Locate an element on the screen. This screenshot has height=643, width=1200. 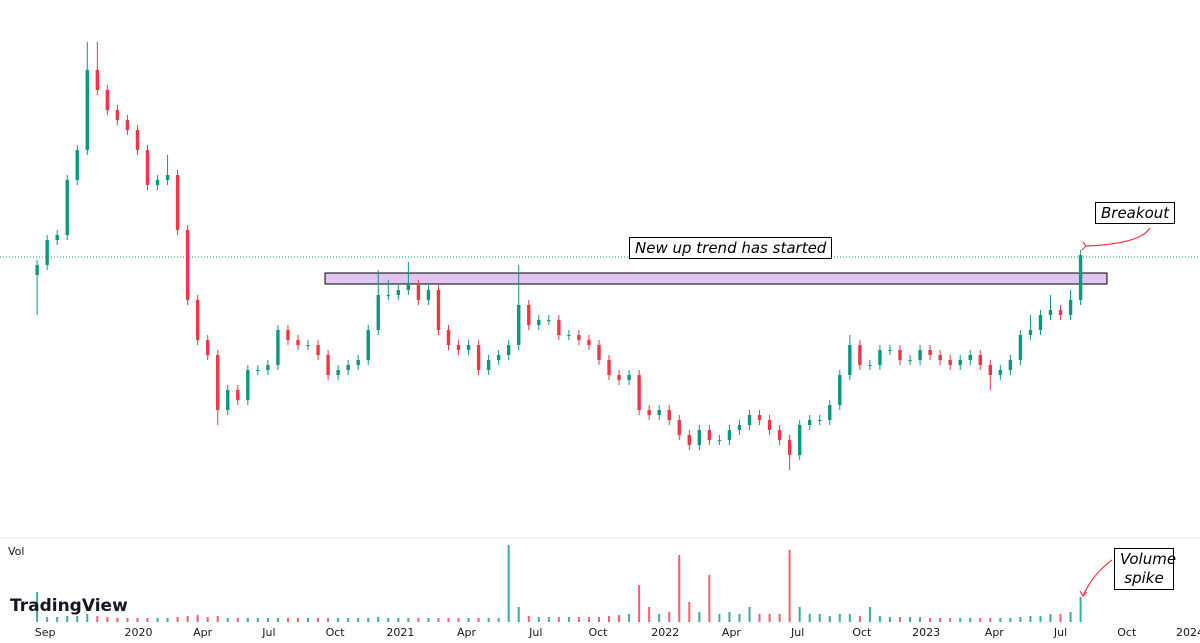
x-tick-label: 2021 is located at coordinates (400, 632).